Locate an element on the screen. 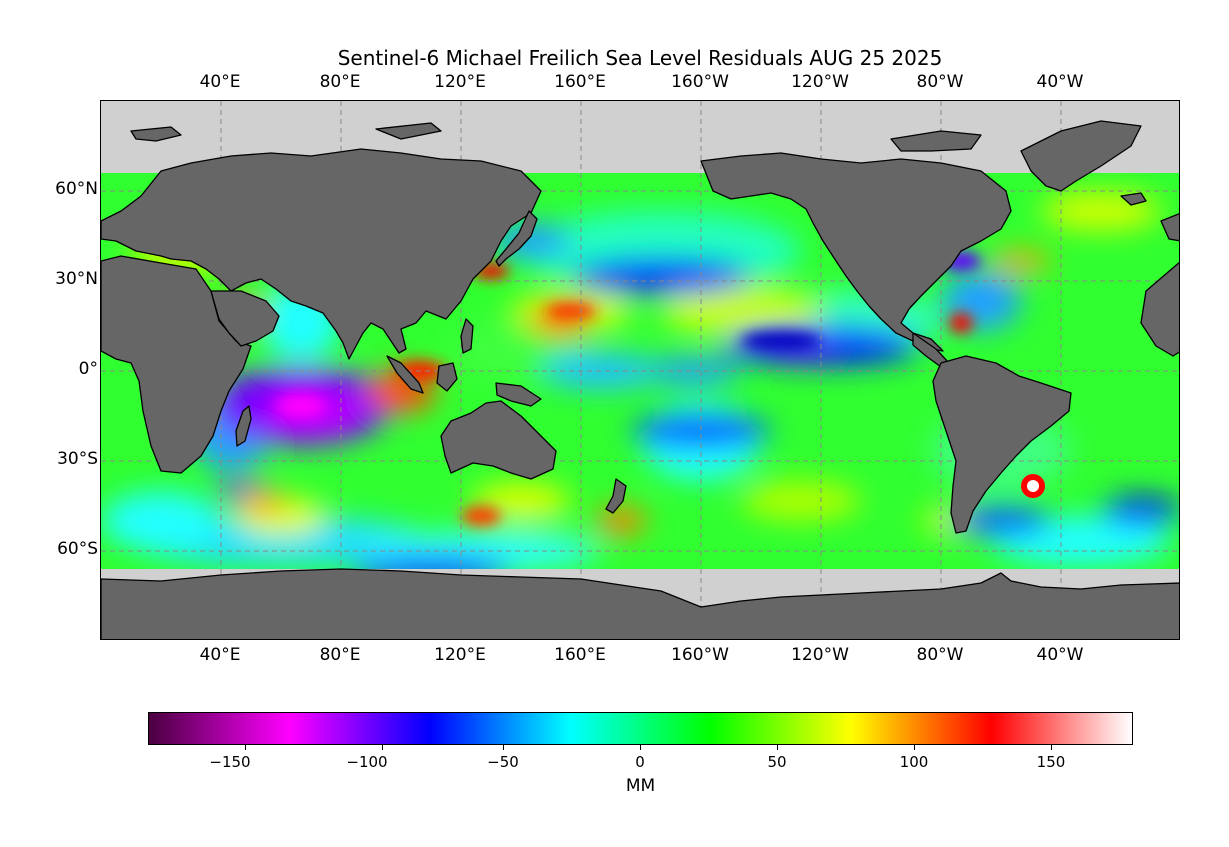 This screenshot has height=847, width=1229. colorbar-label: MM is located at coordinates (640, 786).